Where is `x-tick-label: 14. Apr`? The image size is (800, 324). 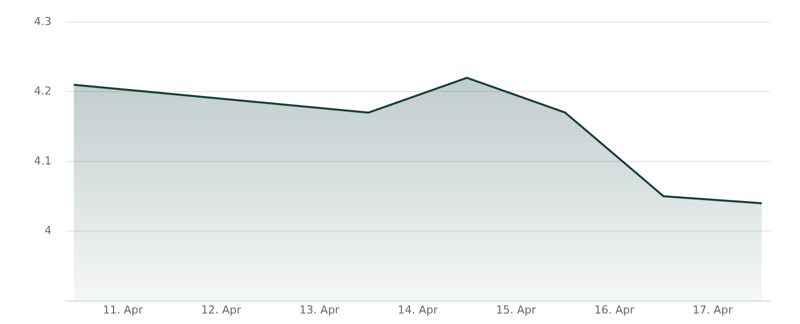
x-tick-label: 14. Apr is located at coordinates (418, 309).